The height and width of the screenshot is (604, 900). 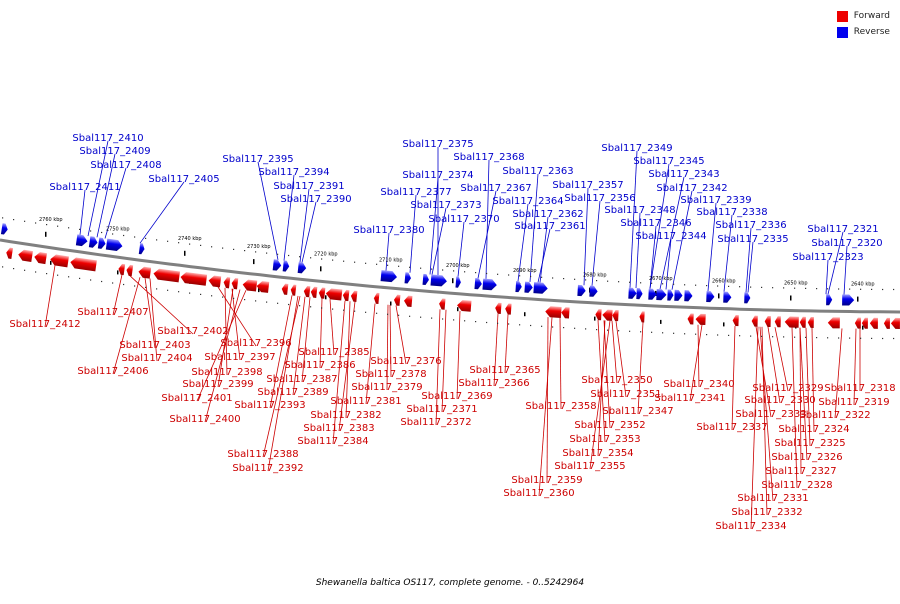 What do you see at coordinates (118, 229) in the screenshot?
I see `scale-tick-label: 2750 kbp` at bounding box center [118, 229].